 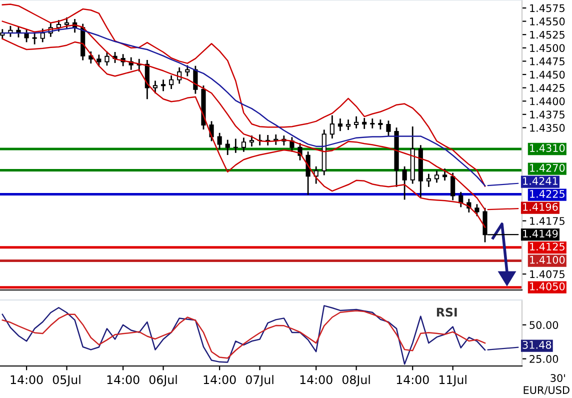 What do you see at coordinates (544, 359) in the screenshot?
I see `y-tick-label: 25.00` at bounding box center [544, 359].